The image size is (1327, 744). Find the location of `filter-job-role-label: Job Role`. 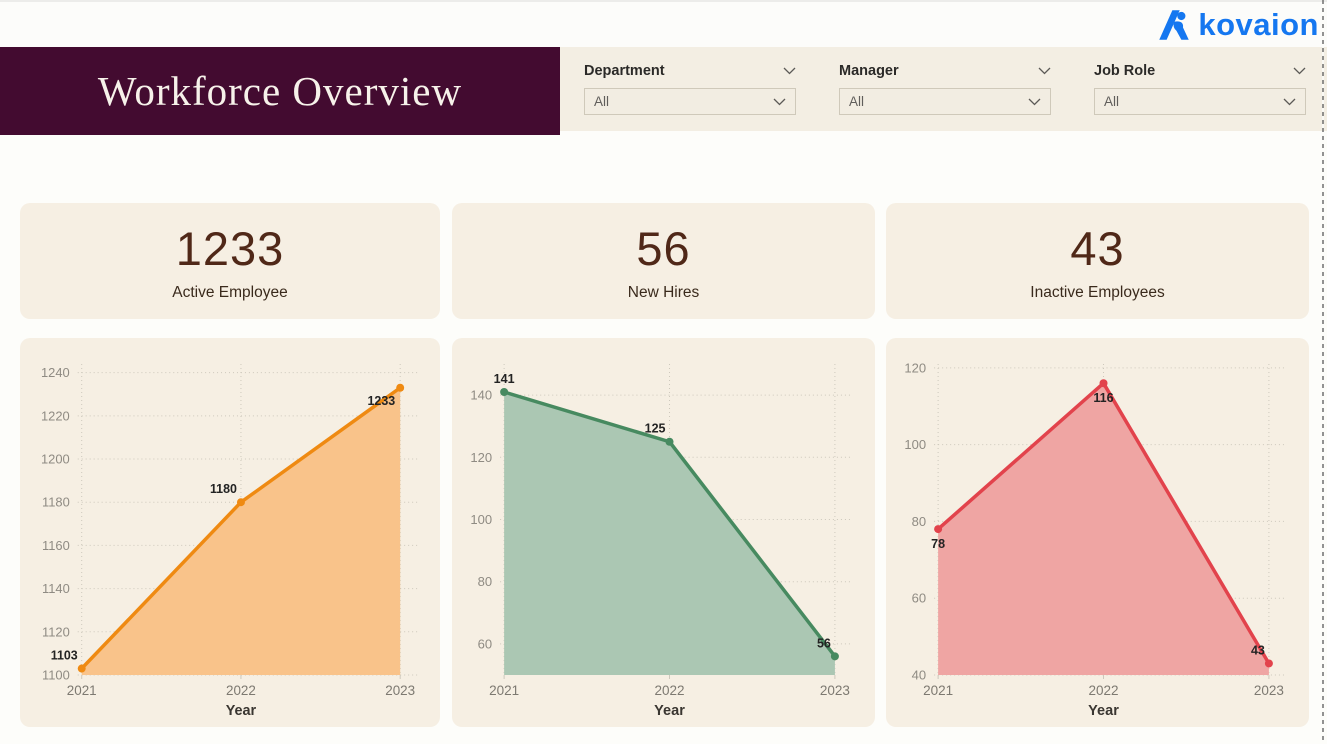

filter-job-role-label: Job Role is located at coordinates (1125, 71).